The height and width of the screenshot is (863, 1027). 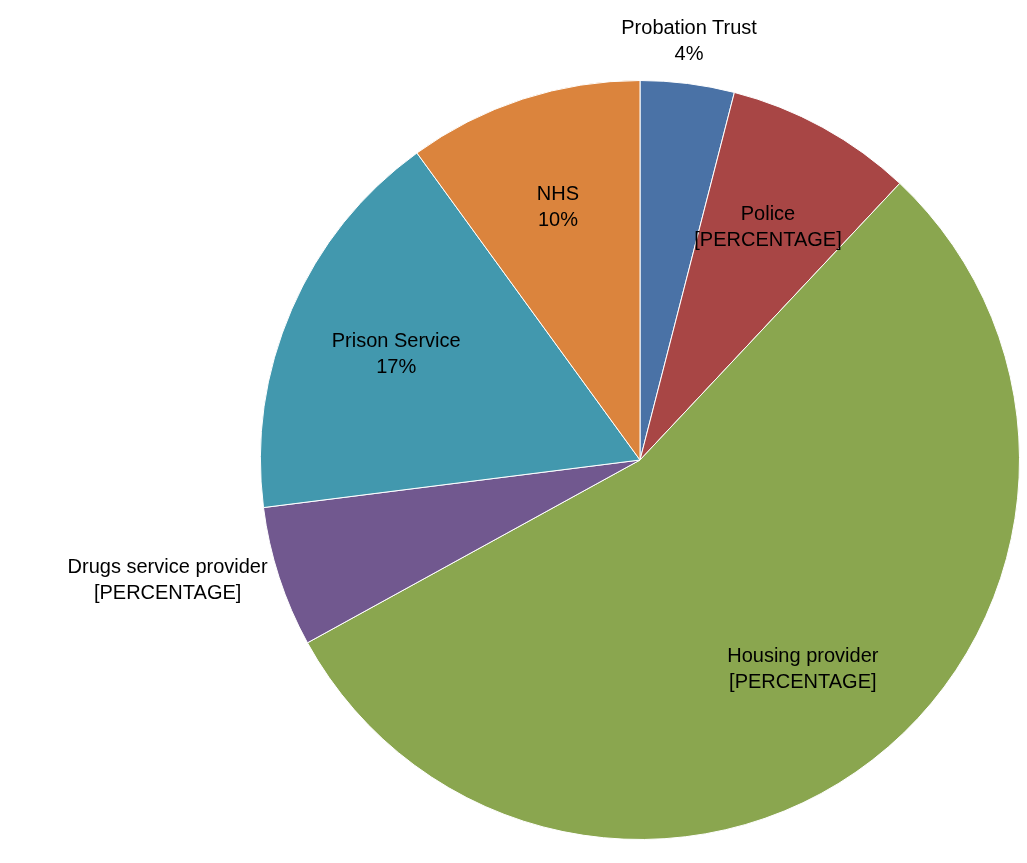 What do you see at coordinates (558, 218) in the screenshot?
I see `data-label: 10%` at bounding box center [558, 218].